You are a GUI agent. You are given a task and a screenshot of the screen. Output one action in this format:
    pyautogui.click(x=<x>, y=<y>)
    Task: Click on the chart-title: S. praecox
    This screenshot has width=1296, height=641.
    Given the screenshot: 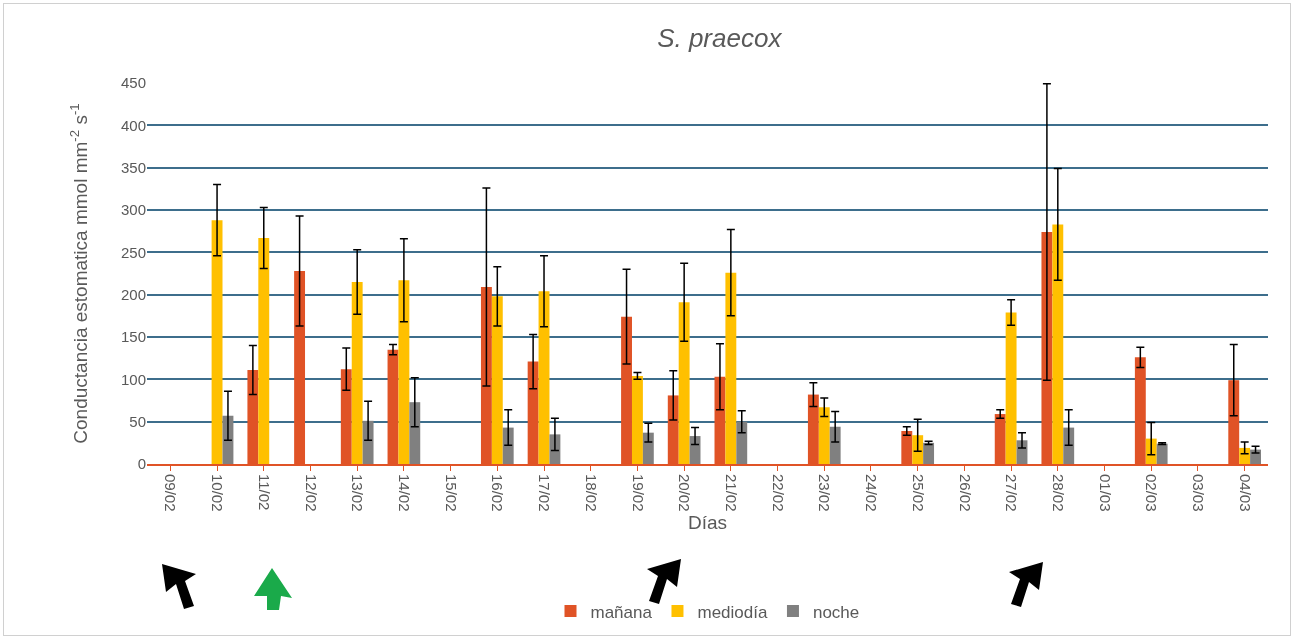 What is the action you would take?
    pyautogui.click(x=720, y=38)
    